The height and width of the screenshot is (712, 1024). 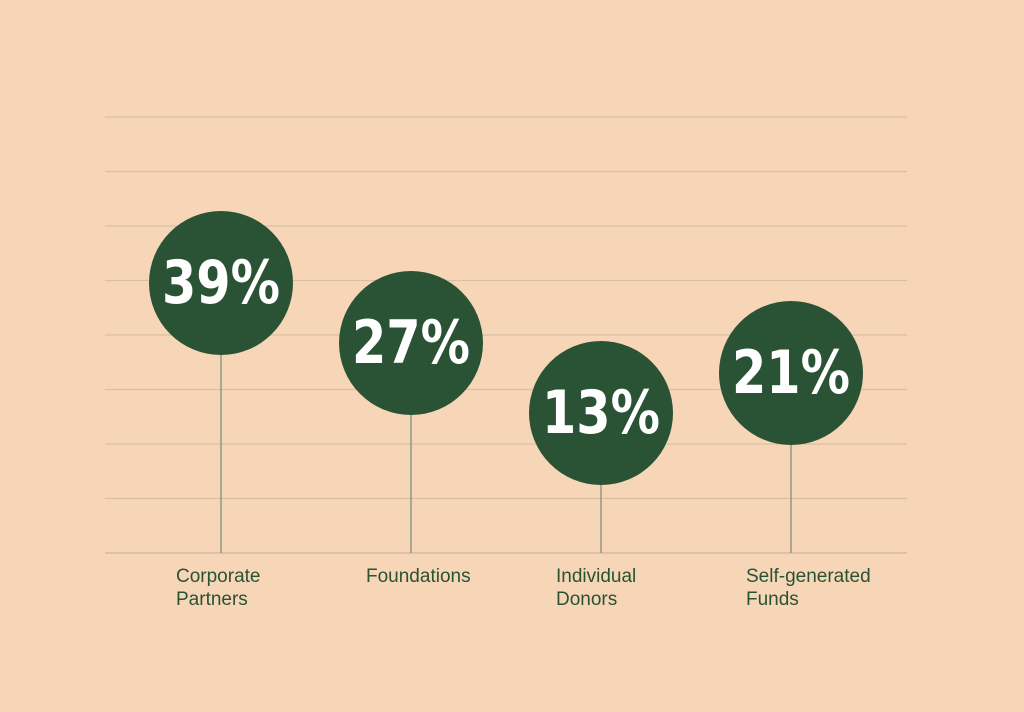 What do you see at coordinates (218, 588) in the screenshot?
I see `category-label: Corporate Partners` at bounding box center [218, 588].